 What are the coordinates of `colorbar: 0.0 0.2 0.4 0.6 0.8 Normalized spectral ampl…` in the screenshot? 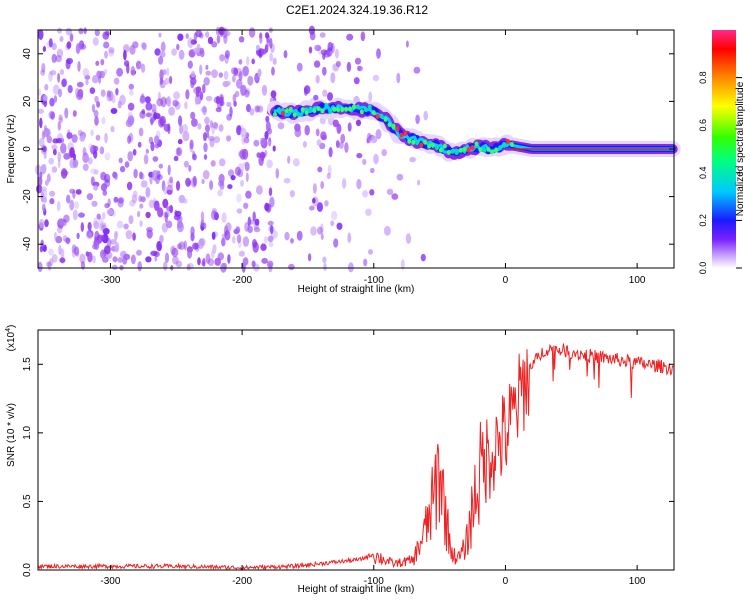 It's located at (722, 152).